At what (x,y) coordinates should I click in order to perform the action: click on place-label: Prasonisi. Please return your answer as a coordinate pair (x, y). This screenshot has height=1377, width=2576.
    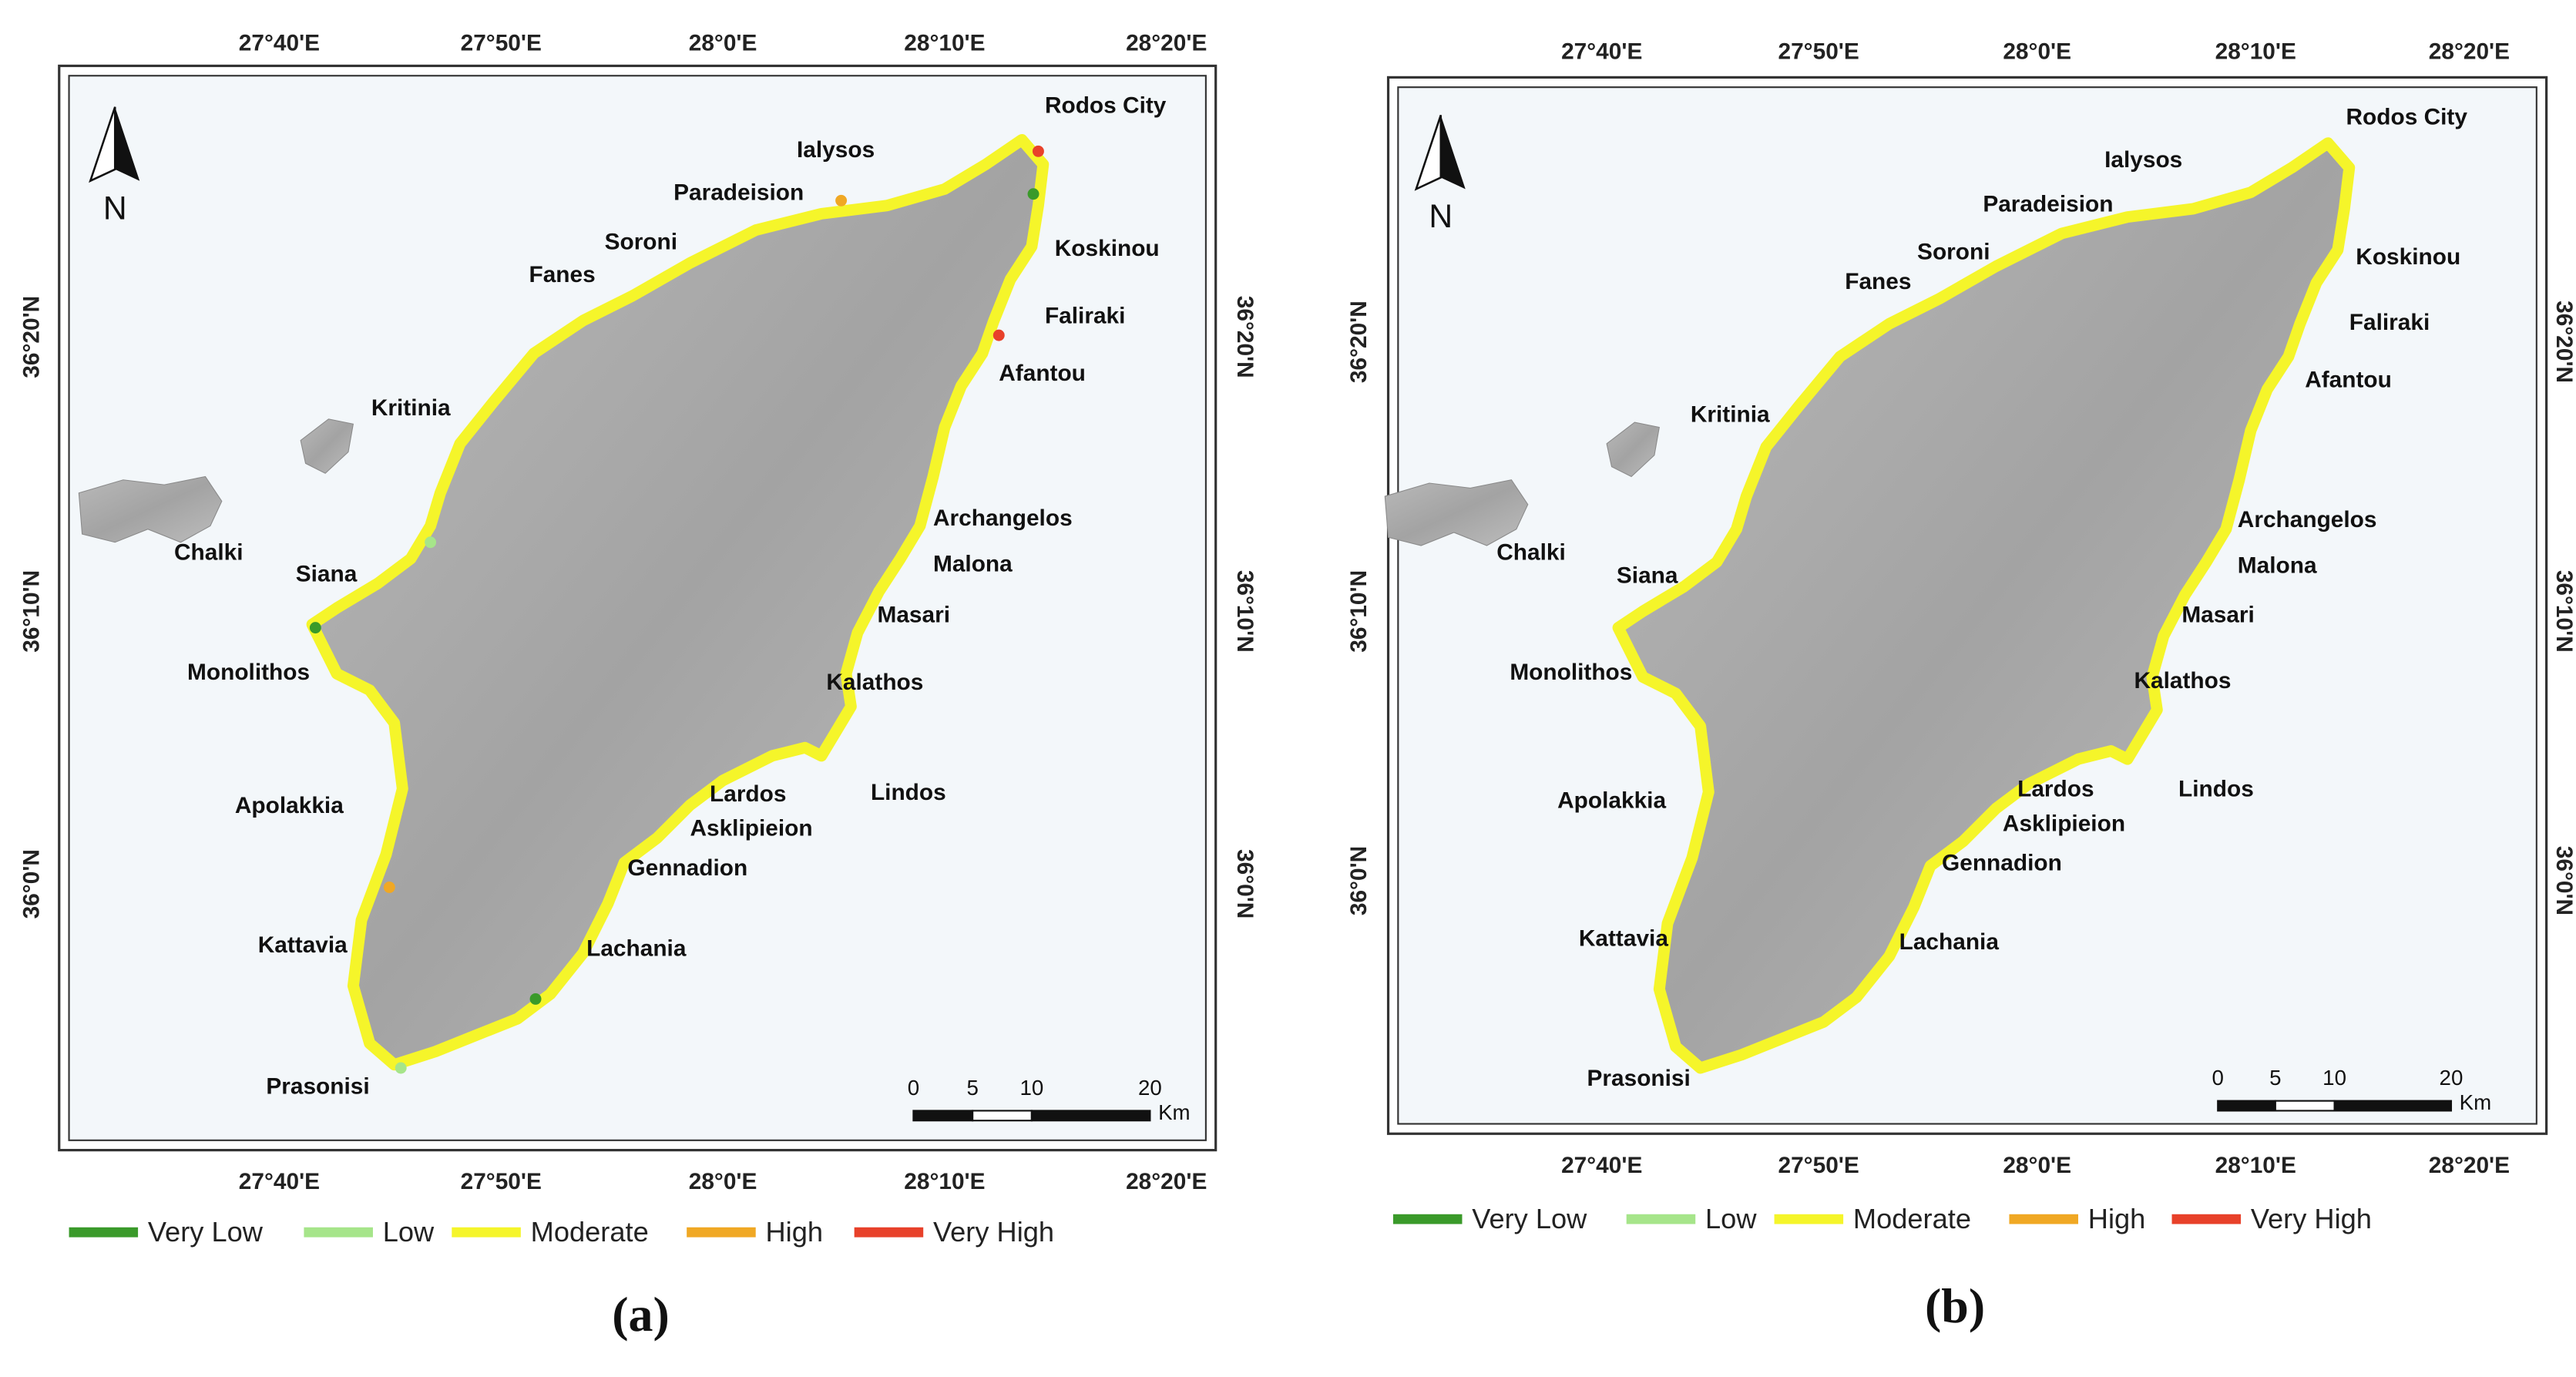
    Looking at the image, I should click on (1639, 1078).